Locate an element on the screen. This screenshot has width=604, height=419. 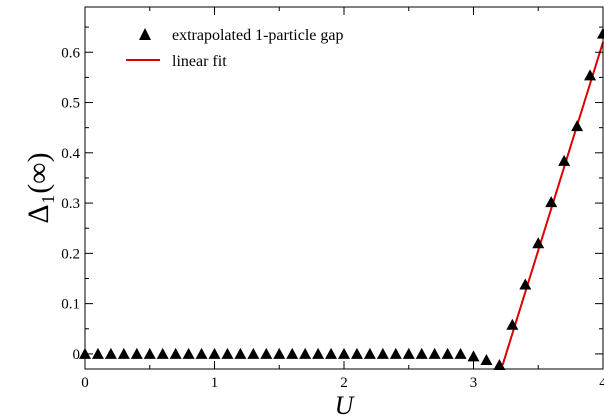
y-tick-label: 0.5 is located at coordinates (70, 104).